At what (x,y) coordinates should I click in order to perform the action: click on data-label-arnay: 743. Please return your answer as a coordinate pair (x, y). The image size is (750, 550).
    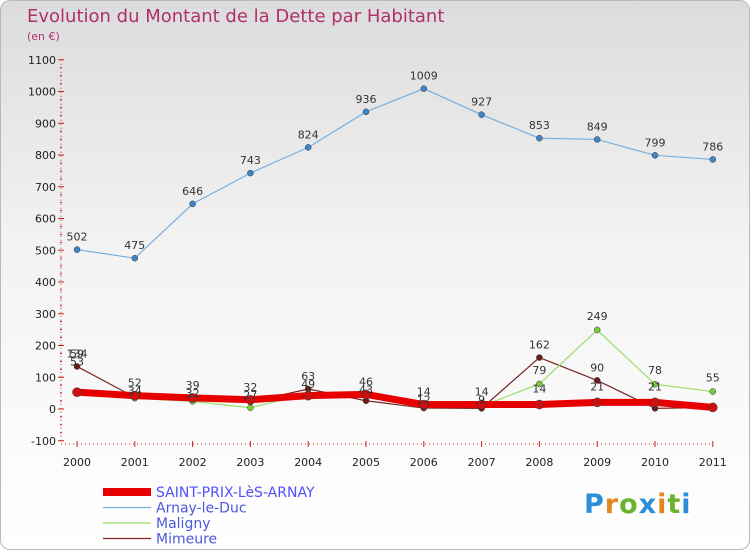
    Looking at the image, I should click on (250, 160).